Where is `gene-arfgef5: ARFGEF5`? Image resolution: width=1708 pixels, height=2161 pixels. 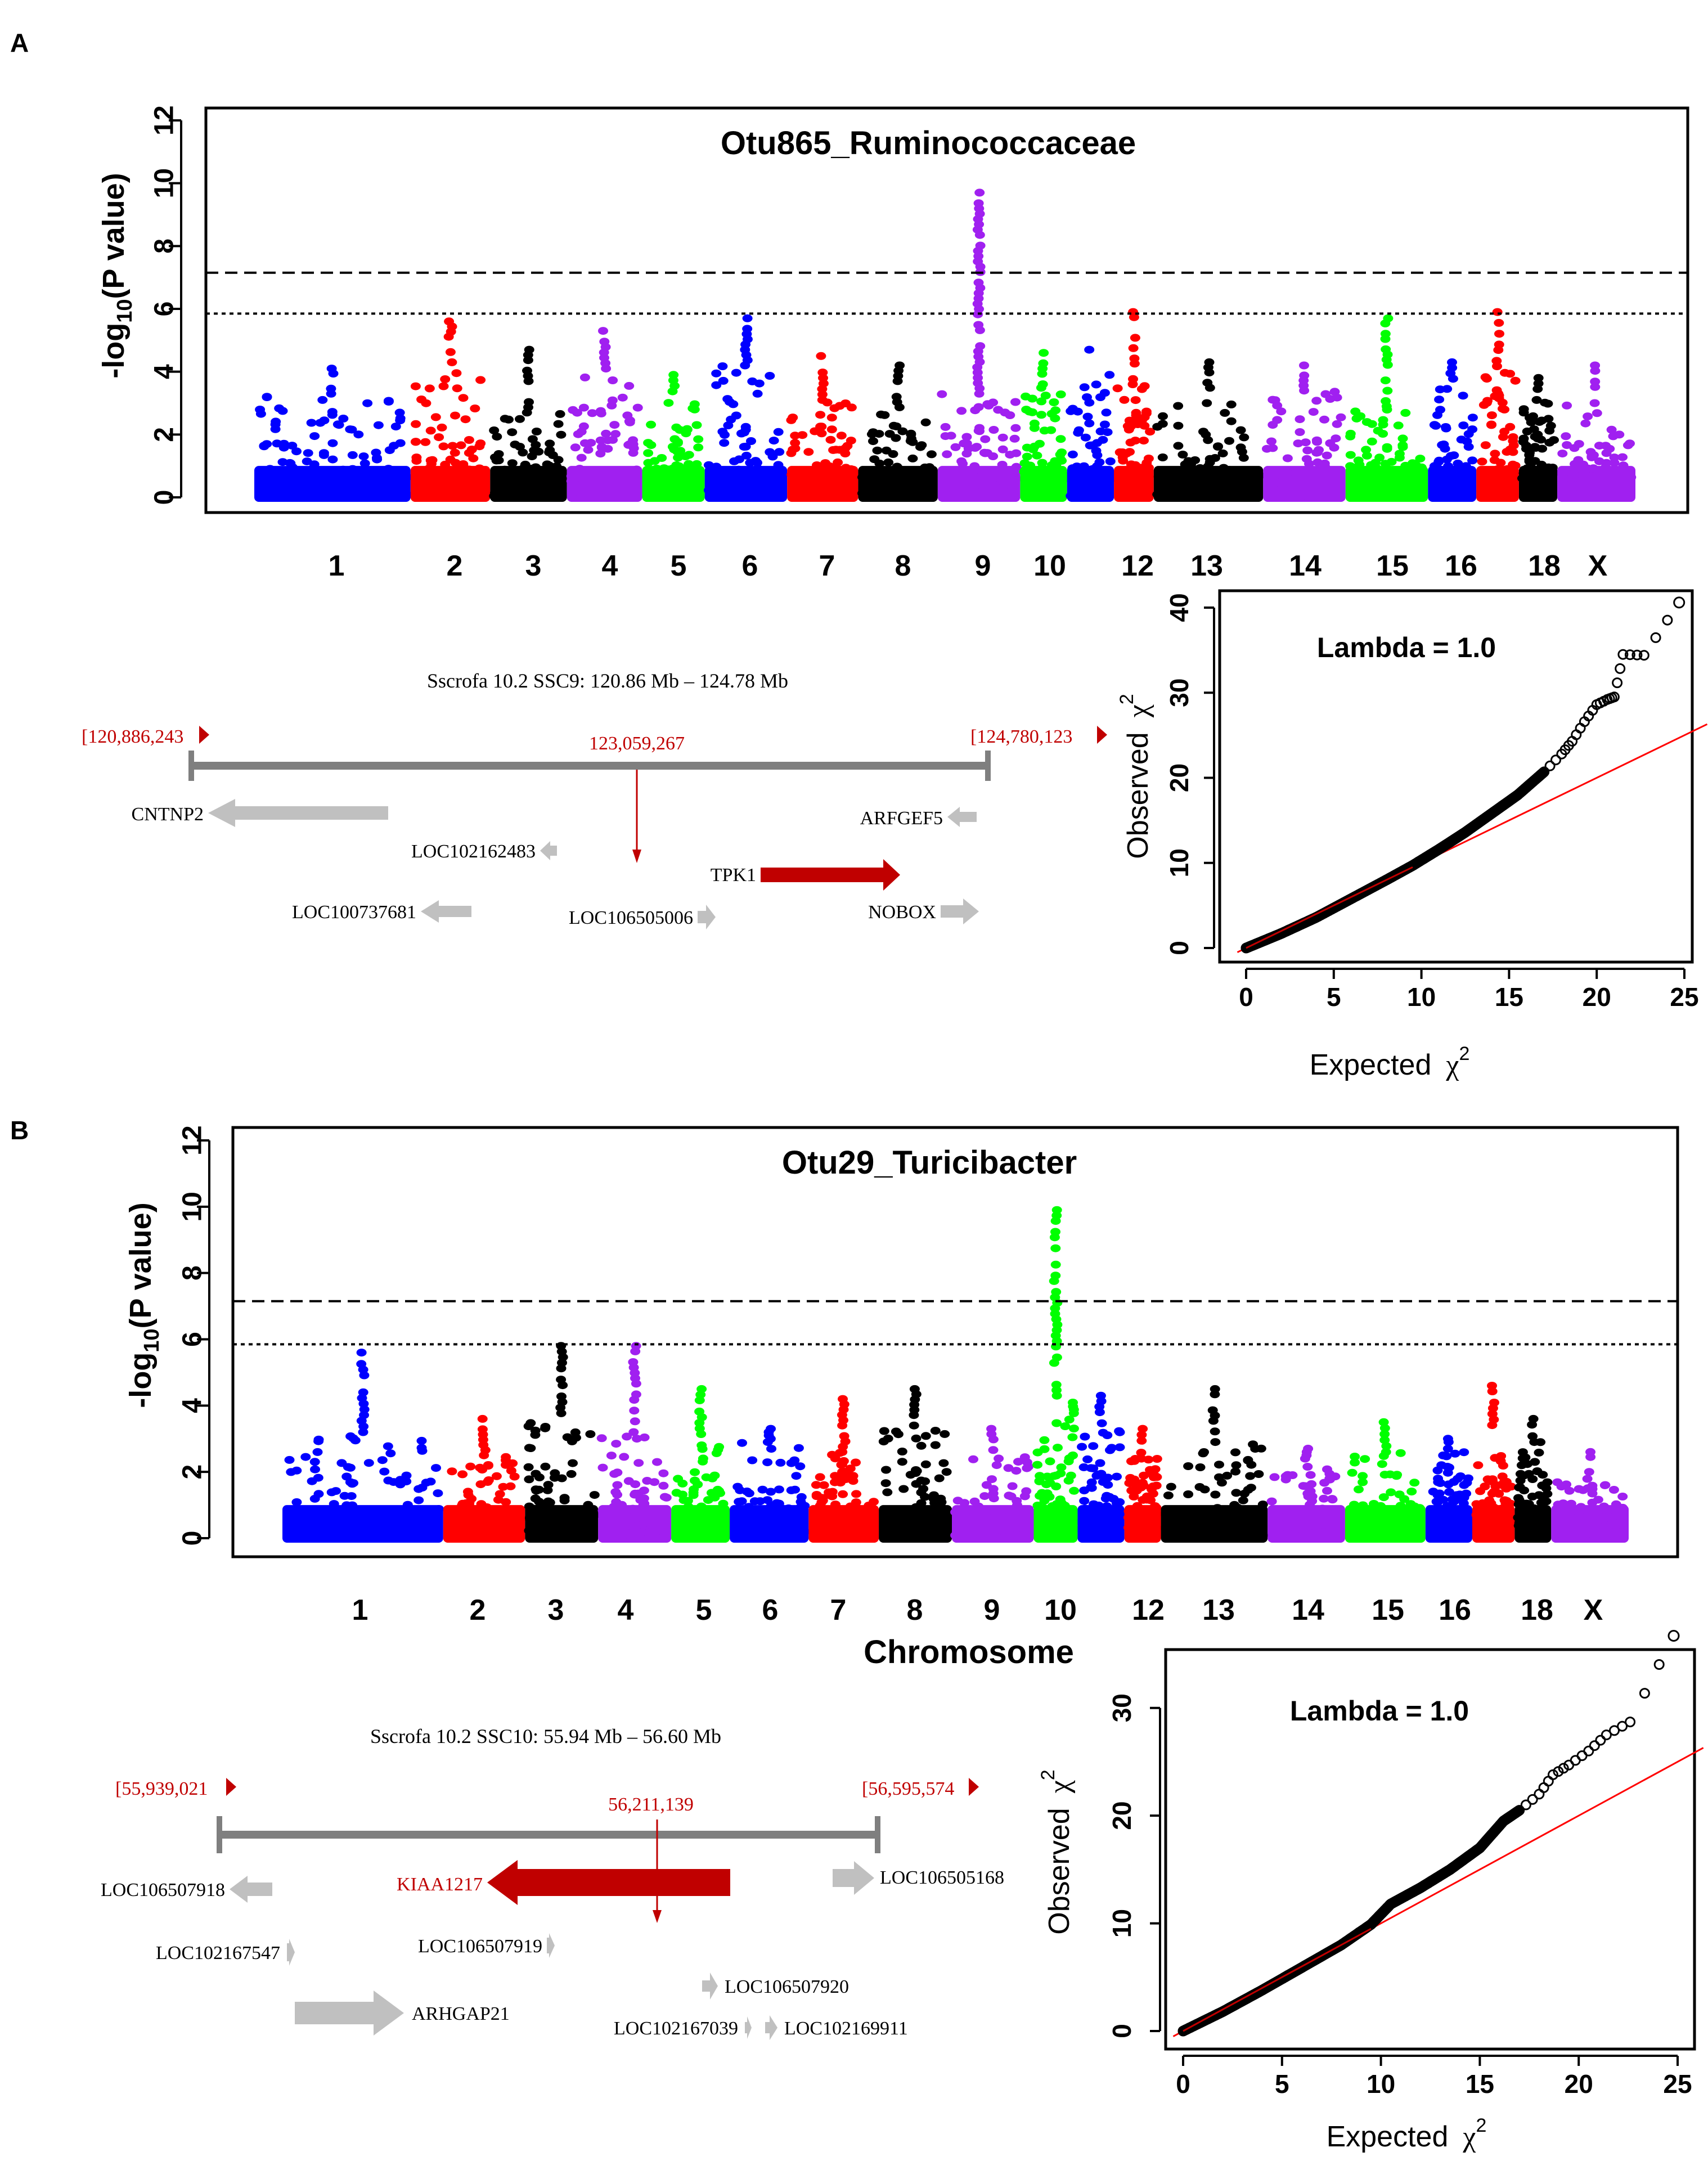
gene-arfgef5: ARFGEF5 is located at coordinates (919, 818).